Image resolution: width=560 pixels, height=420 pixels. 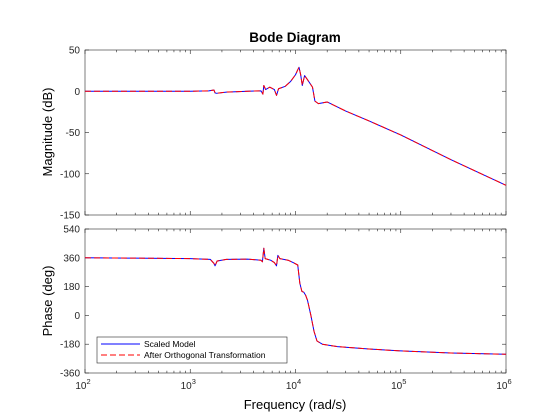 I want to click on x-tick-label: 10⁶, so click(x=503, y=384).